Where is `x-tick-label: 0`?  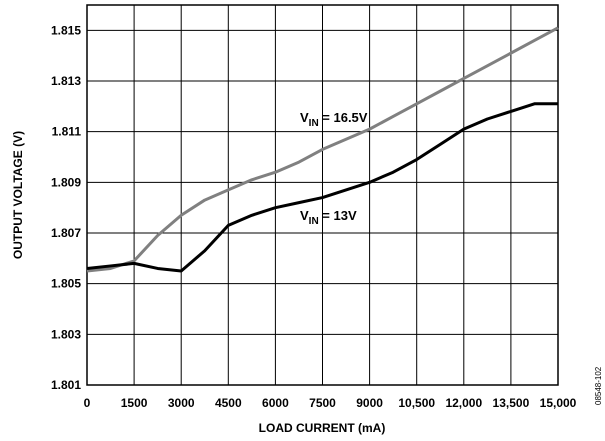
x-tick-label: 0 is located at coordinates (87, 403).